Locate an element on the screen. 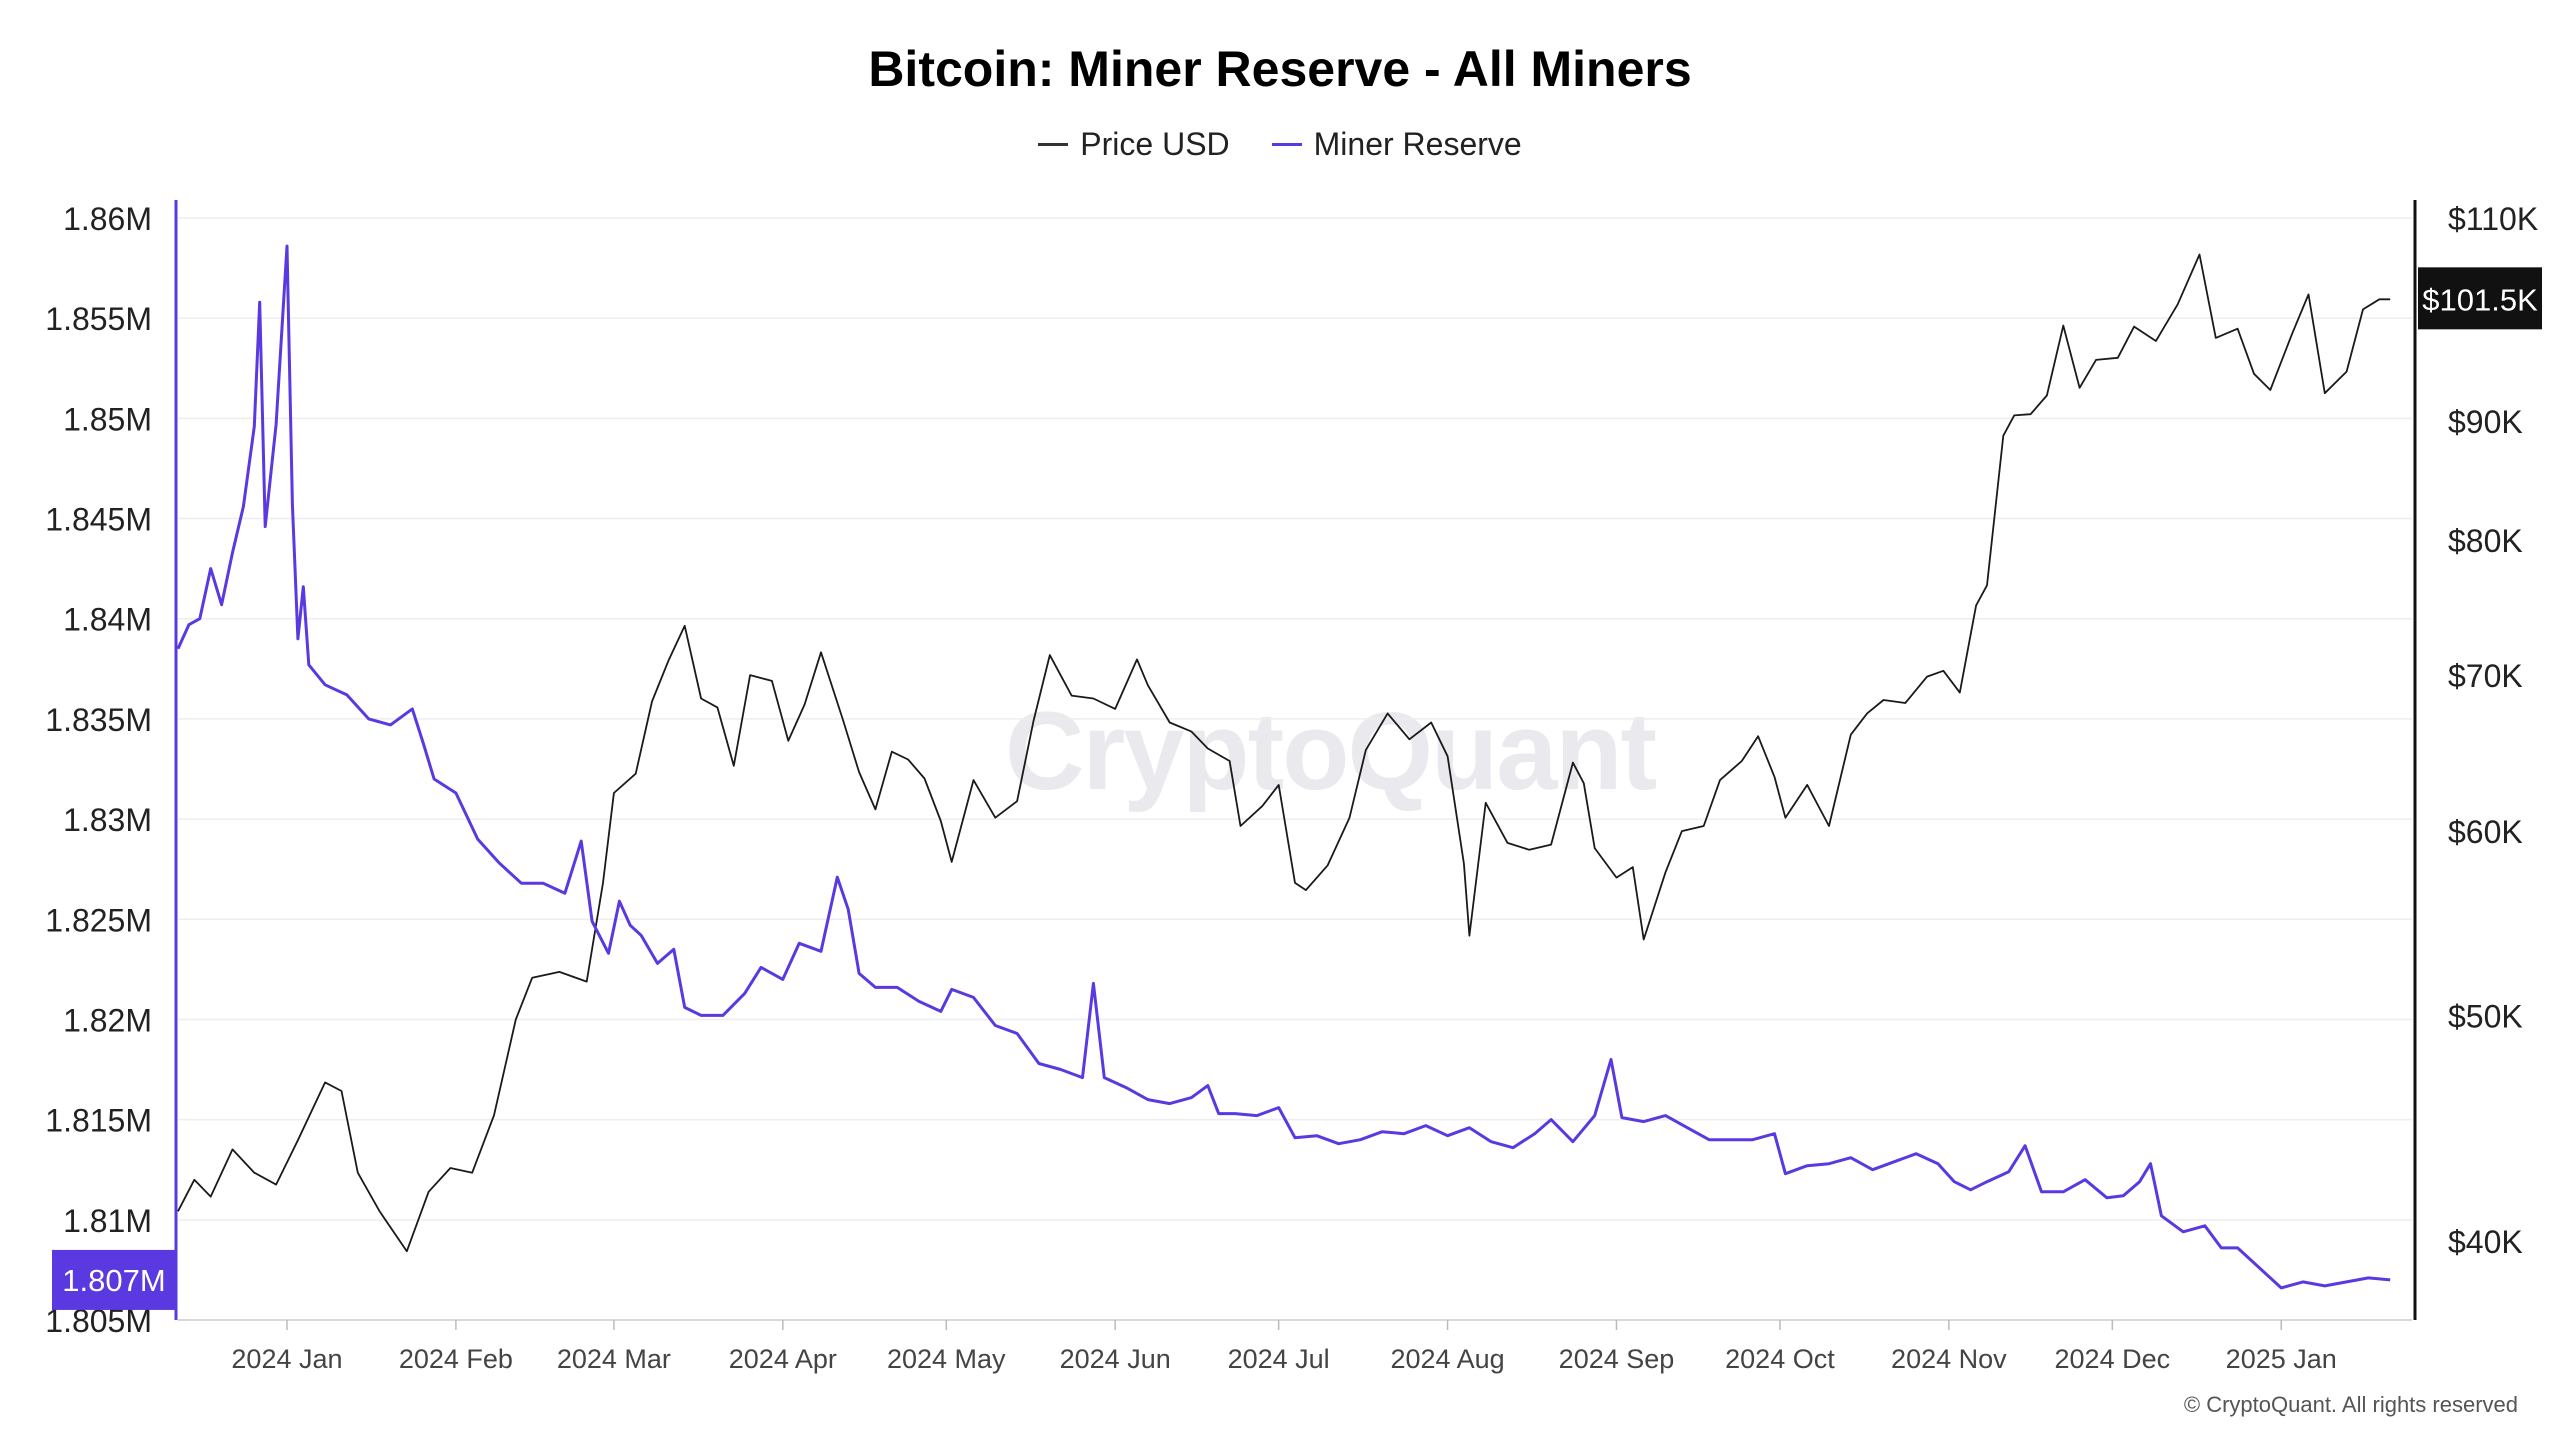 The width and height of the screenshot is (2560, 1440). left-axis-tick-label: 1.815M is located at coordinates (98, 1121).